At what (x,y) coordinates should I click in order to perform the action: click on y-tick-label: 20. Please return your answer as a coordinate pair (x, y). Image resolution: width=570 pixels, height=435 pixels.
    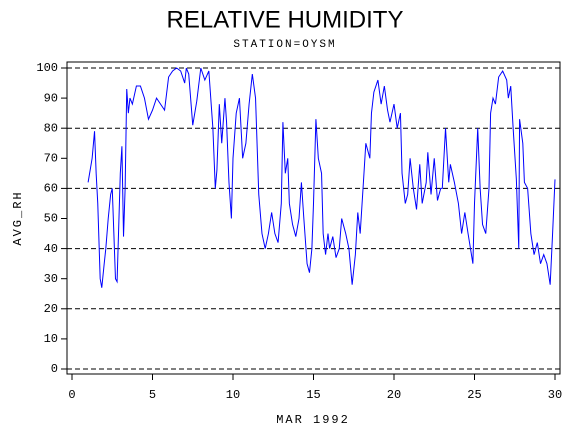
    Looking at the image, I should click on (51, 309).